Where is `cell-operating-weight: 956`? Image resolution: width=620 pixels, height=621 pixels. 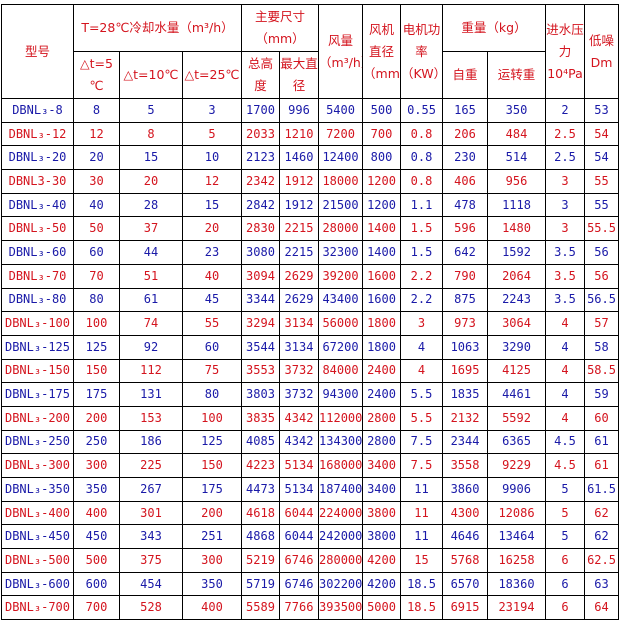
cell-operating-weight: 956 is located at coordinates (517, 181).